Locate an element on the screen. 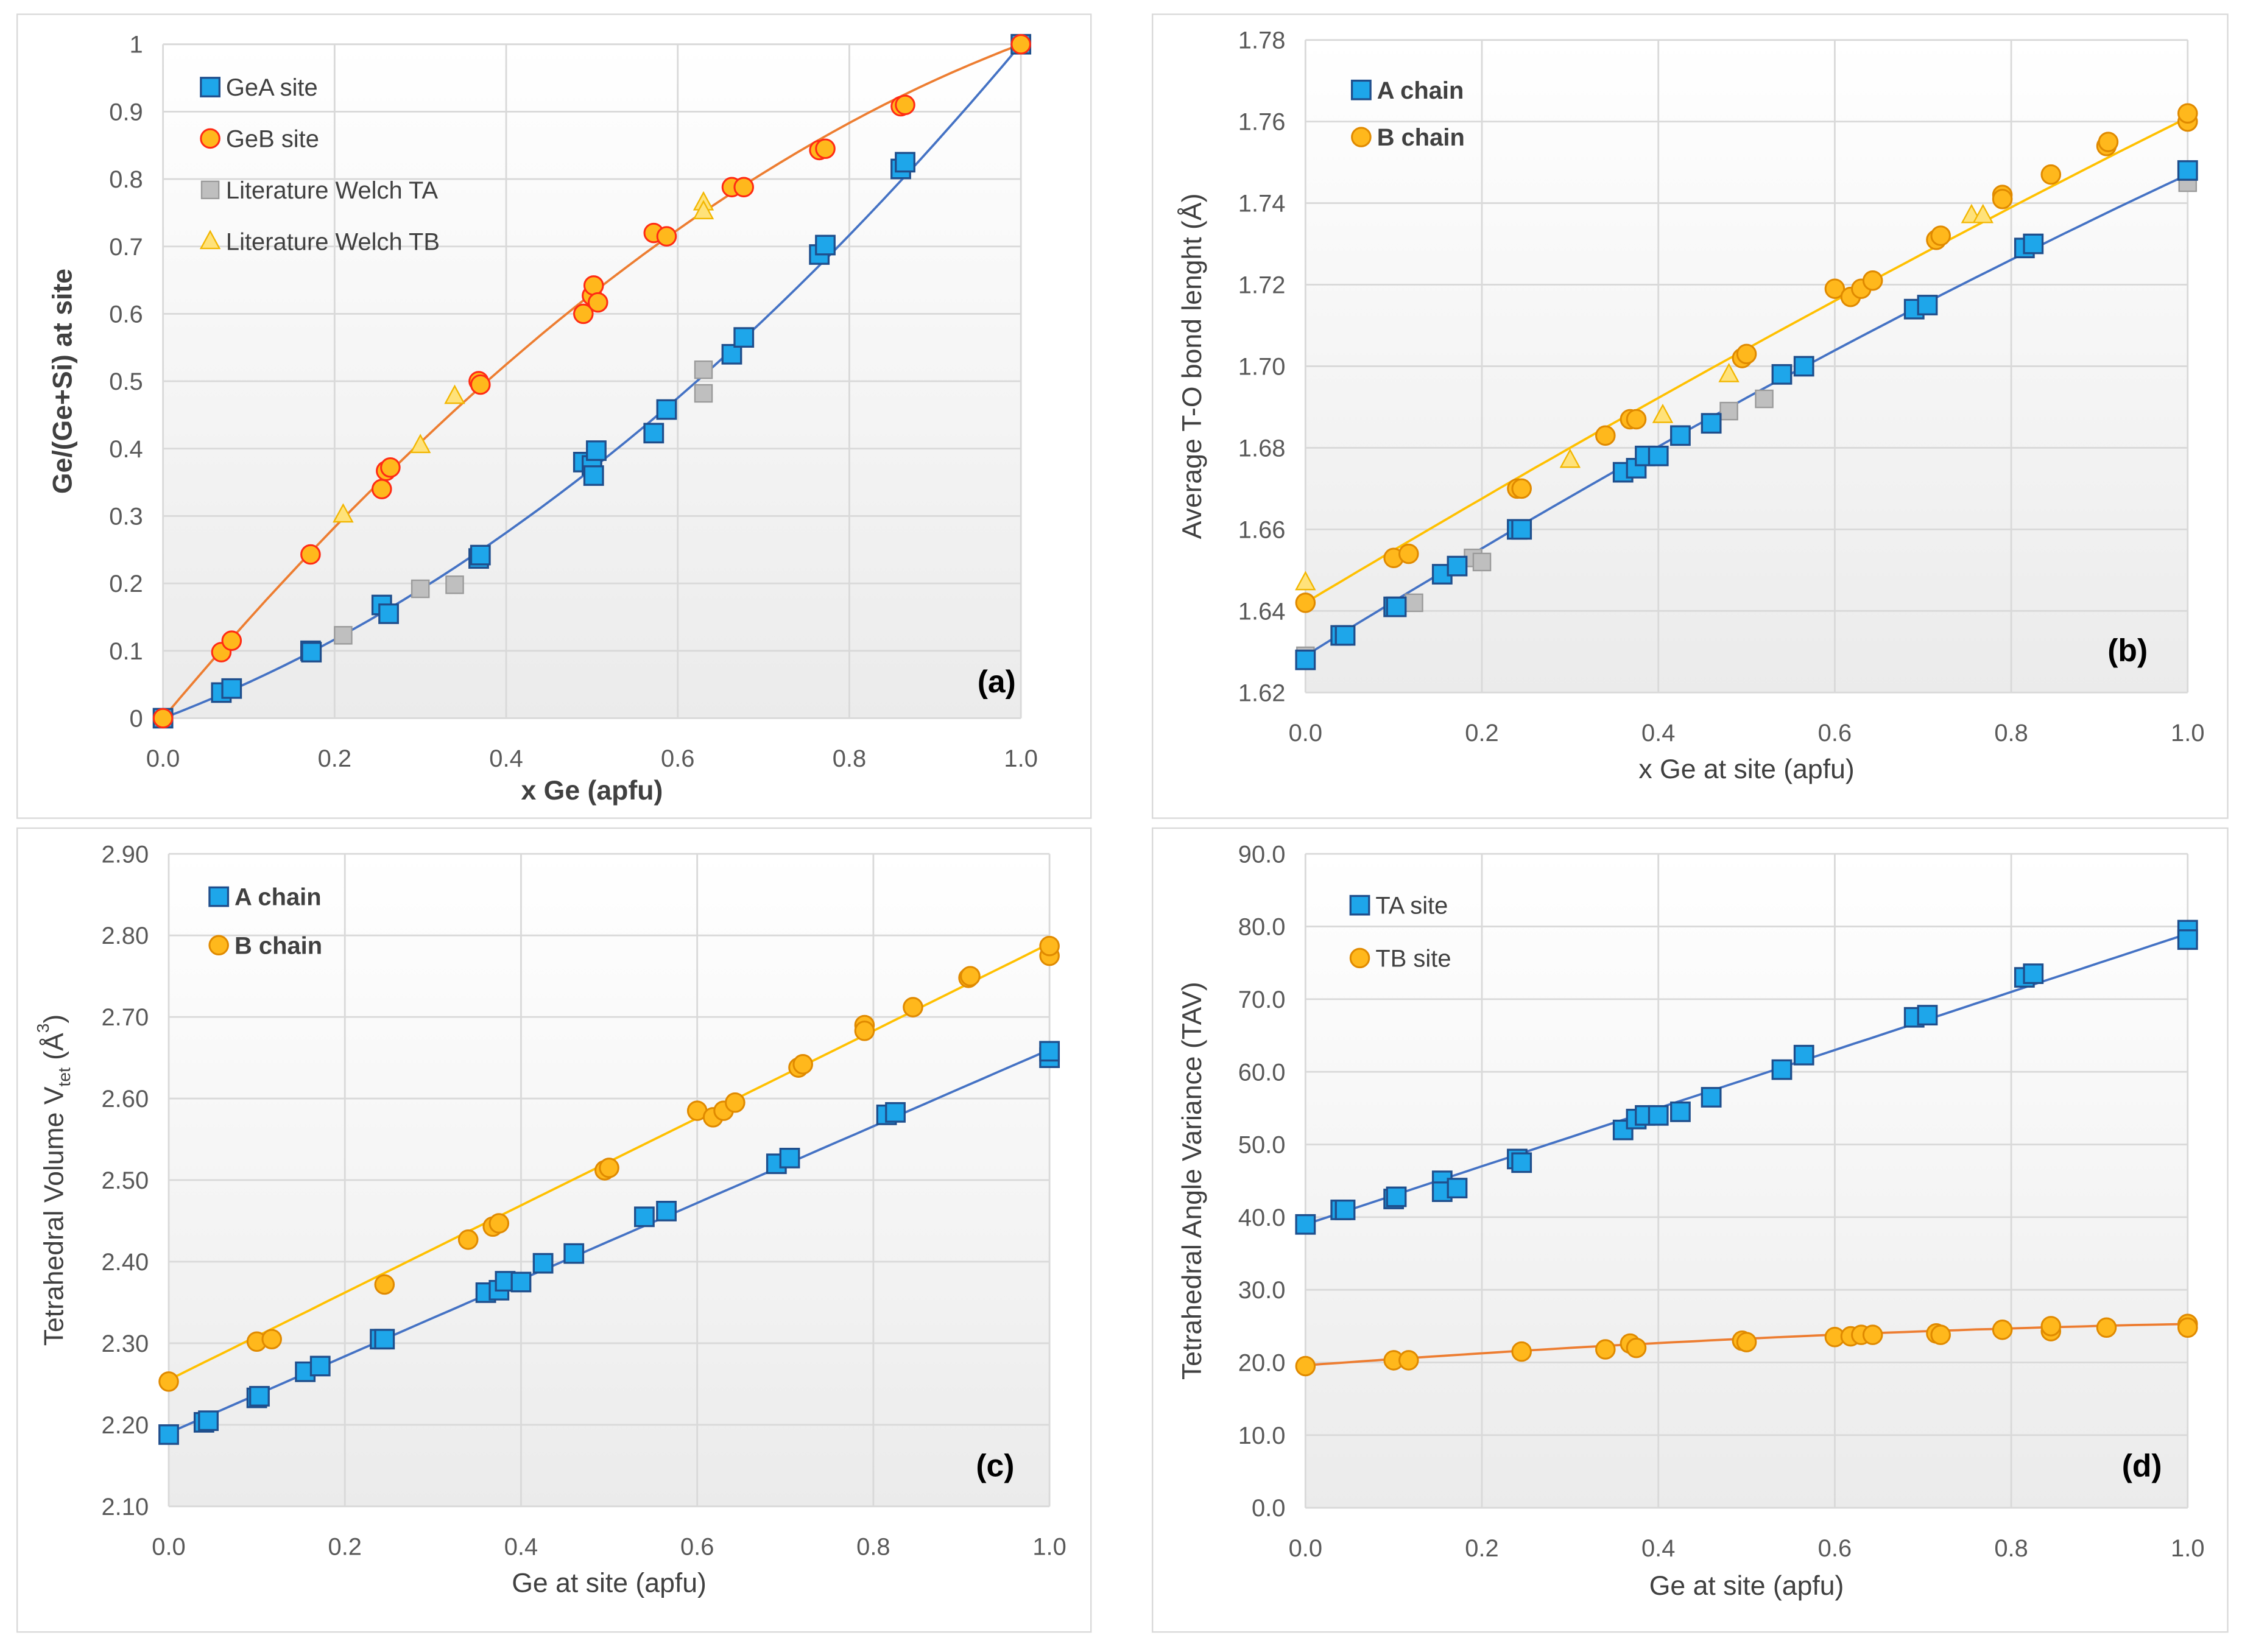 The width and height of the screenshot is (2242, 1652). y-tick-label: 2.60 is located at coordinates (125, 1099).